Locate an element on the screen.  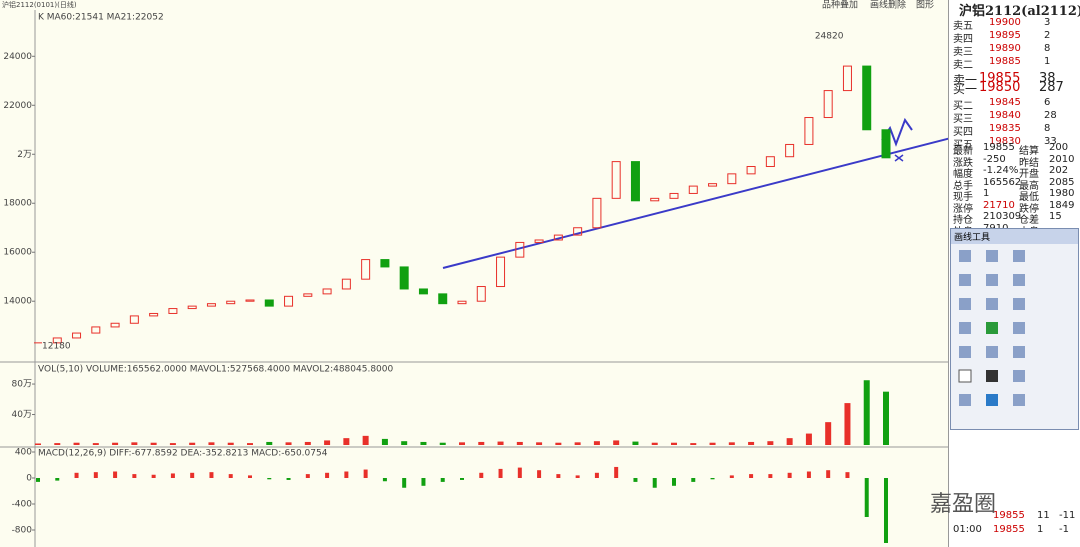
quote-cell: 19855 is located at coordinates (1009, 529).